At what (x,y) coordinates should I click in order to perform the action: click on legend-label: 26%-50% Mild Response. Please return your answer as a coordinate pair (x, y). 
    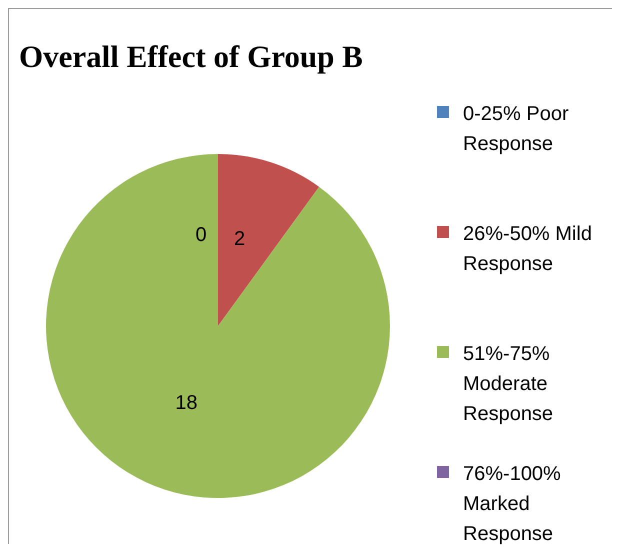
    Looking at the image, I should click on (528, 249).